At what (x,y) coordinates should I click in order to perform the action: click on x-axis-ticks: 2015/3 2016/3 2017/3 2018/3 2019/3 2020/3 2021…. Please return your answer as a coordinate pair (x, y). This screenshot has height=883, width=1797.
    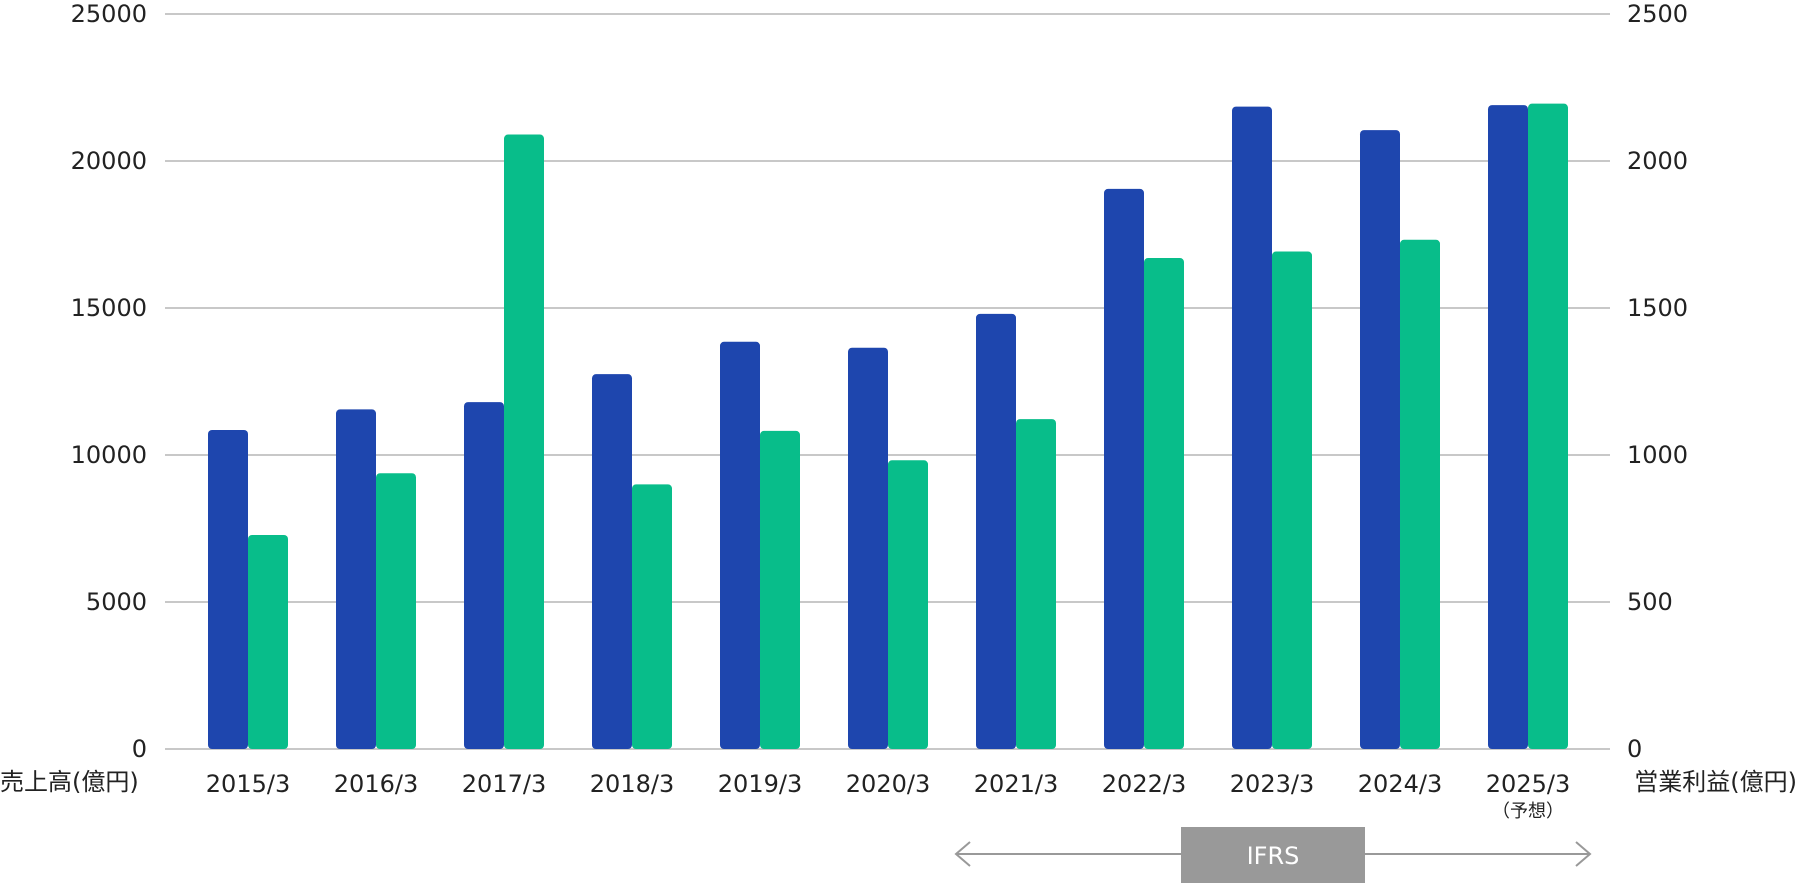
    Looking at the image, I should click on (888, 784).